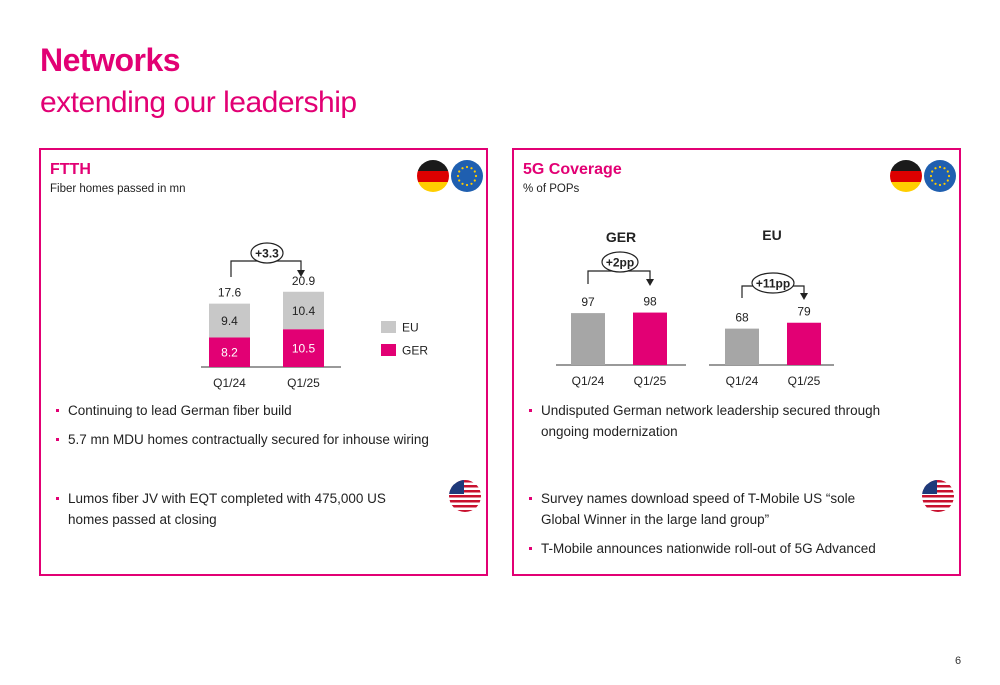 The height and width of the screenshot is (685, 1000). What do you see at coordinates (410, 328) in the screenshot?
I see `legend-eu-label: EU` at bounding box center [410, 328].